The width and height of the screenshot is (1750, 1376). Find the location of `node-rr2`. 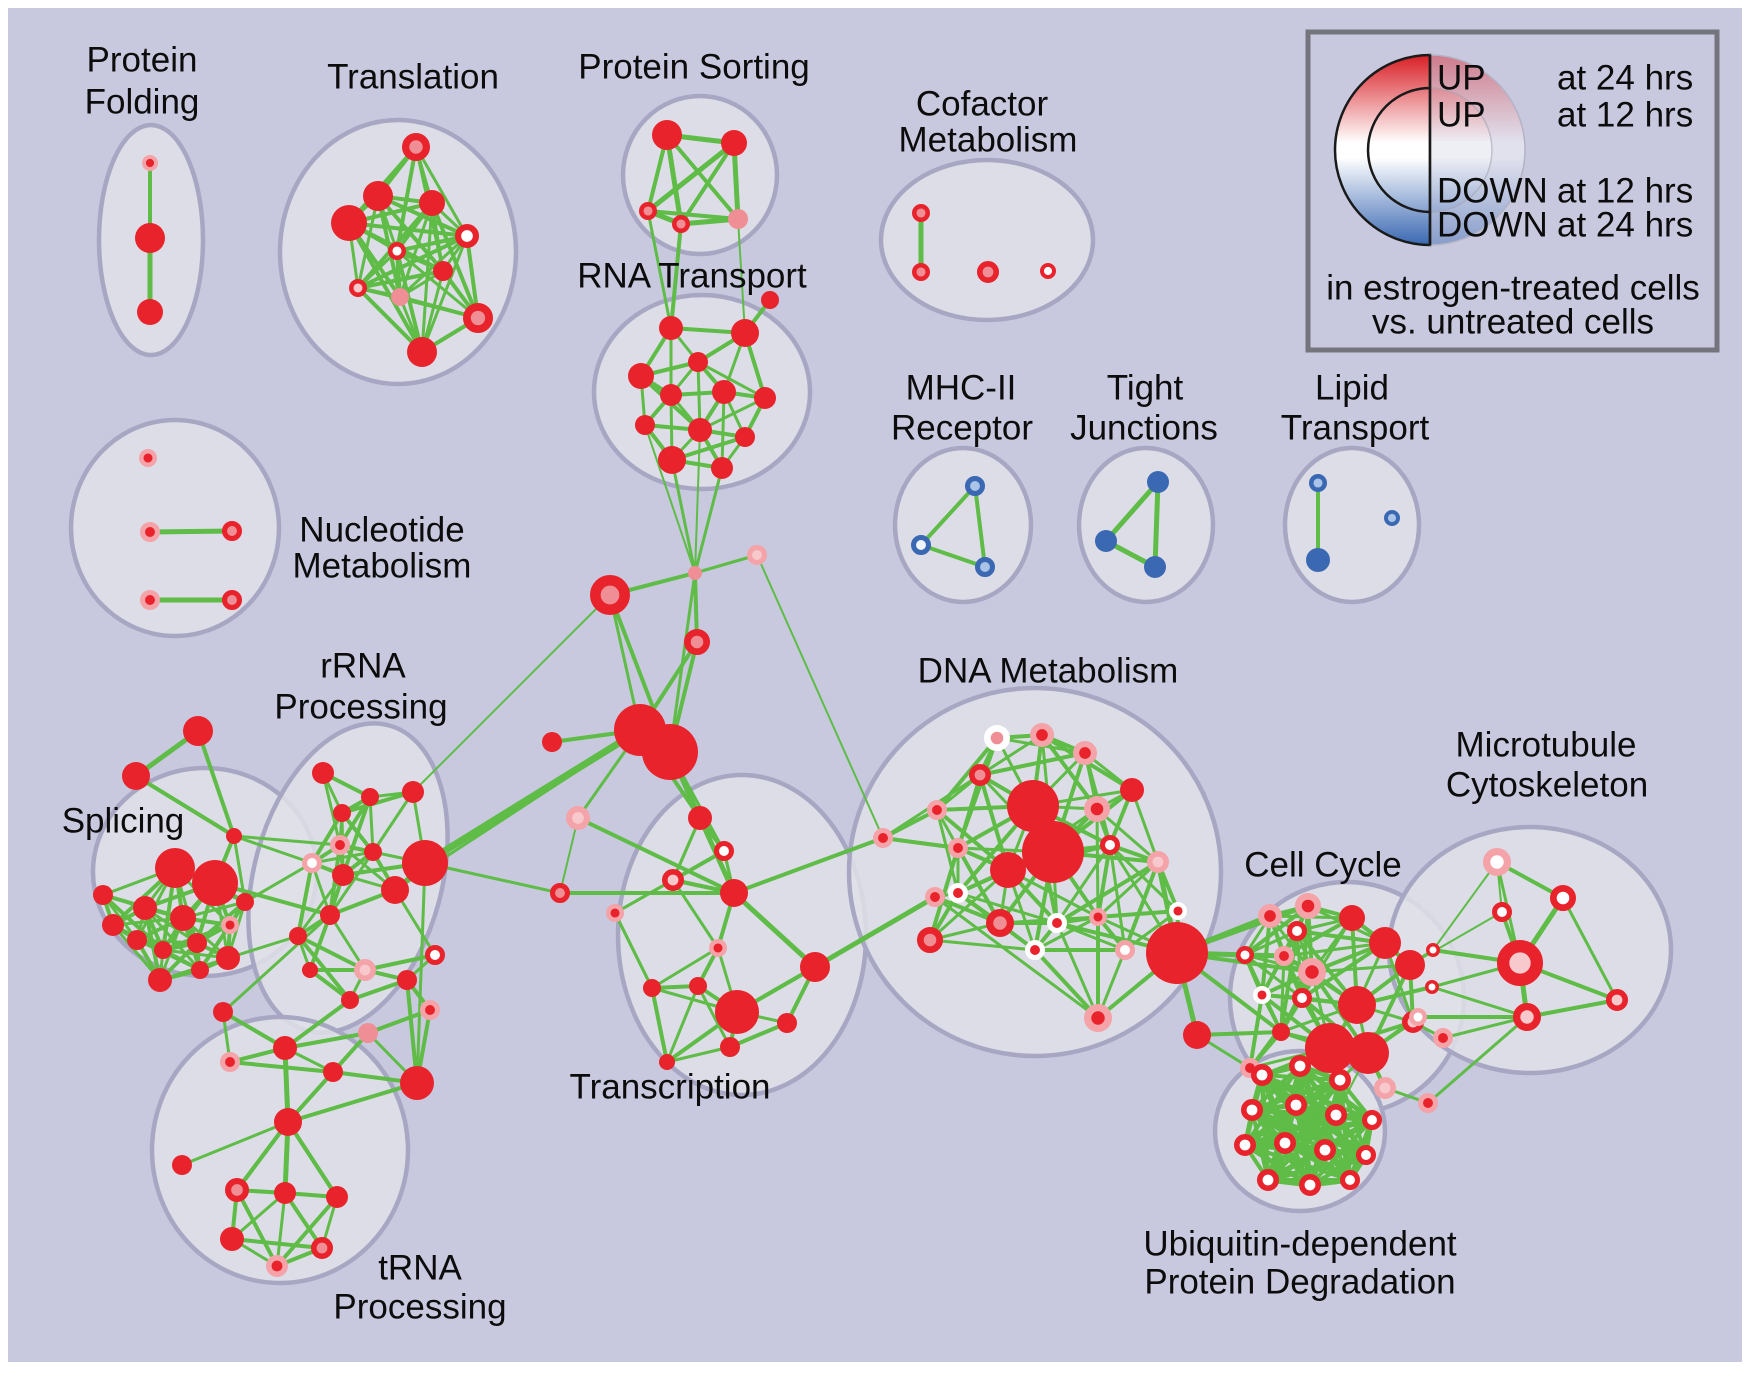

node-rr2 is located at coordinates (370, 797).